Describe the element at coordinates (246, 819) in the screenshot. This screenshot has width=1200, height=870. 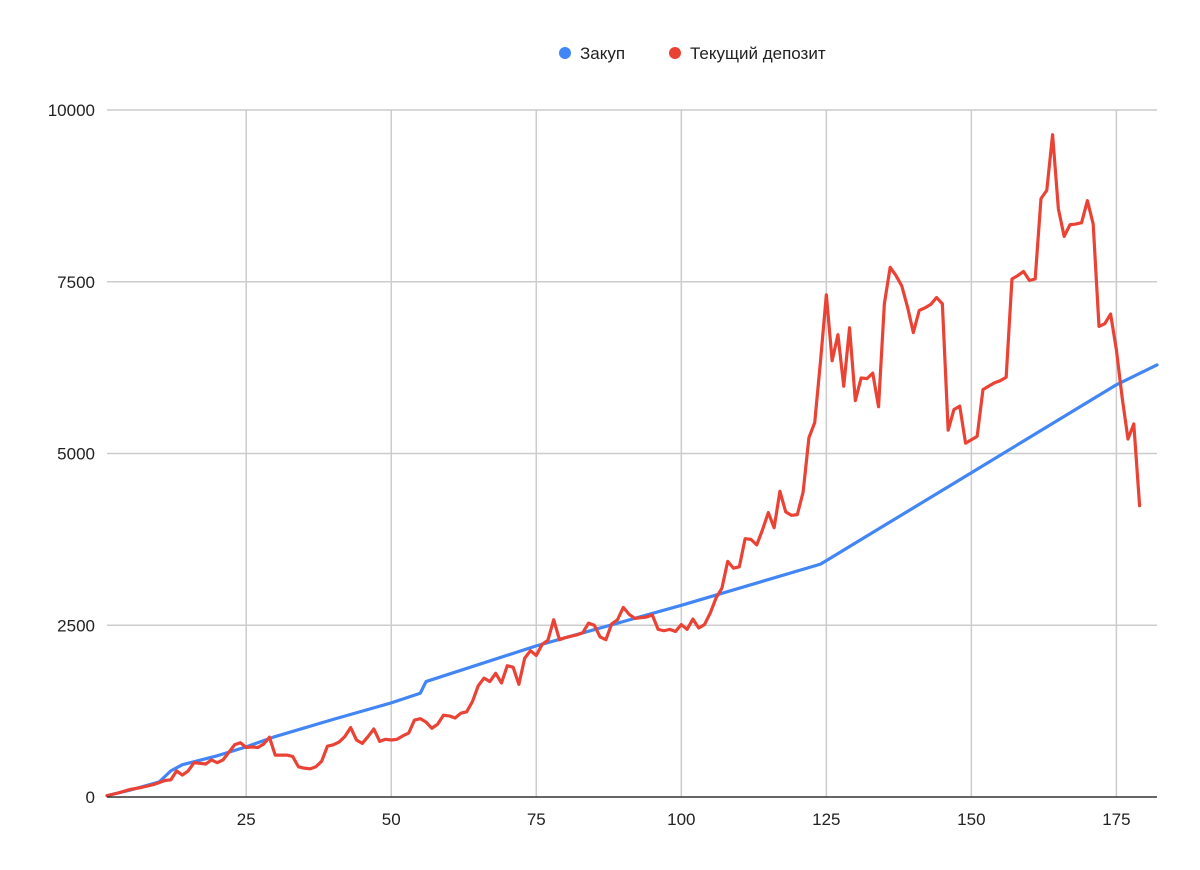
I see `x-tick-label: 25` at that location.